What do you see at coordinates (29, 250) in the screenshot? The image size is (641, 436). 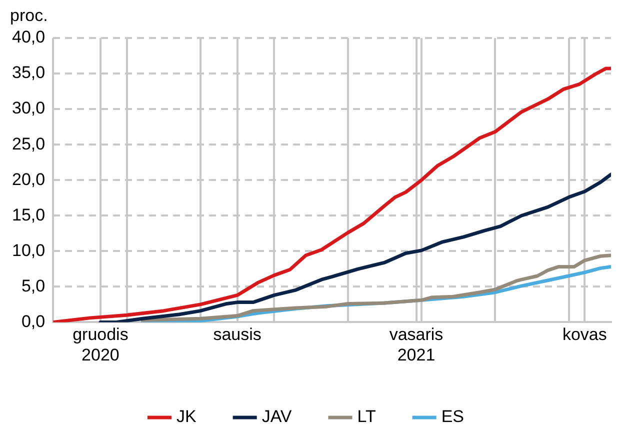 I see `y-tick-label: 10,0` at bounding box center [29, 250].